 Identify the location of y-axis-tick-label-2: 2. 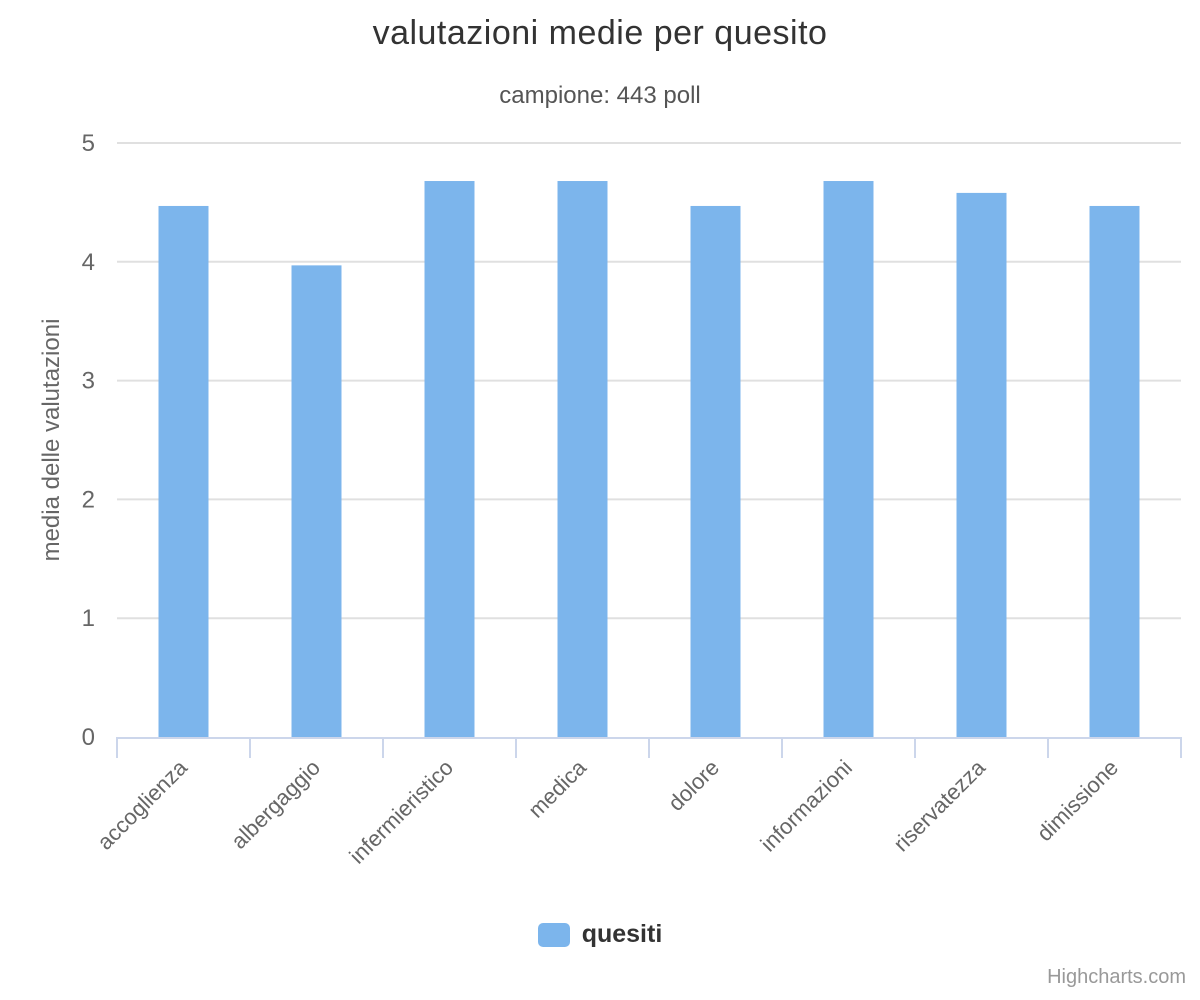
(88, 499).